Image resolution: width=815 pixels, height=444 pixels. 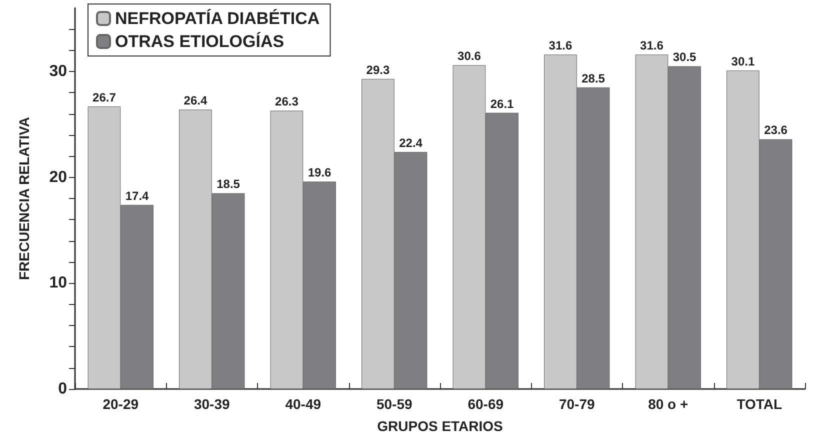 What do you see at coordinates (470, 56) in the screenshot?
I see `data-label: 30.6` at bounding box center [470, 56].